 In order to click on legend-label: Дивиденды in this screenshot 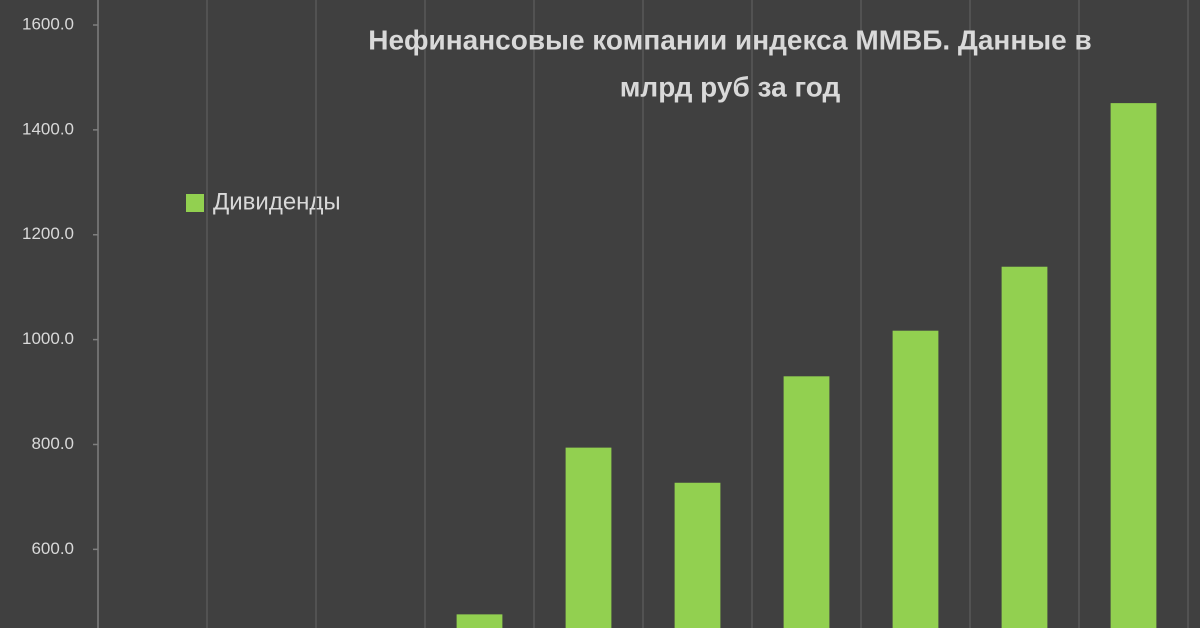, I will do `click(277, 201)`.